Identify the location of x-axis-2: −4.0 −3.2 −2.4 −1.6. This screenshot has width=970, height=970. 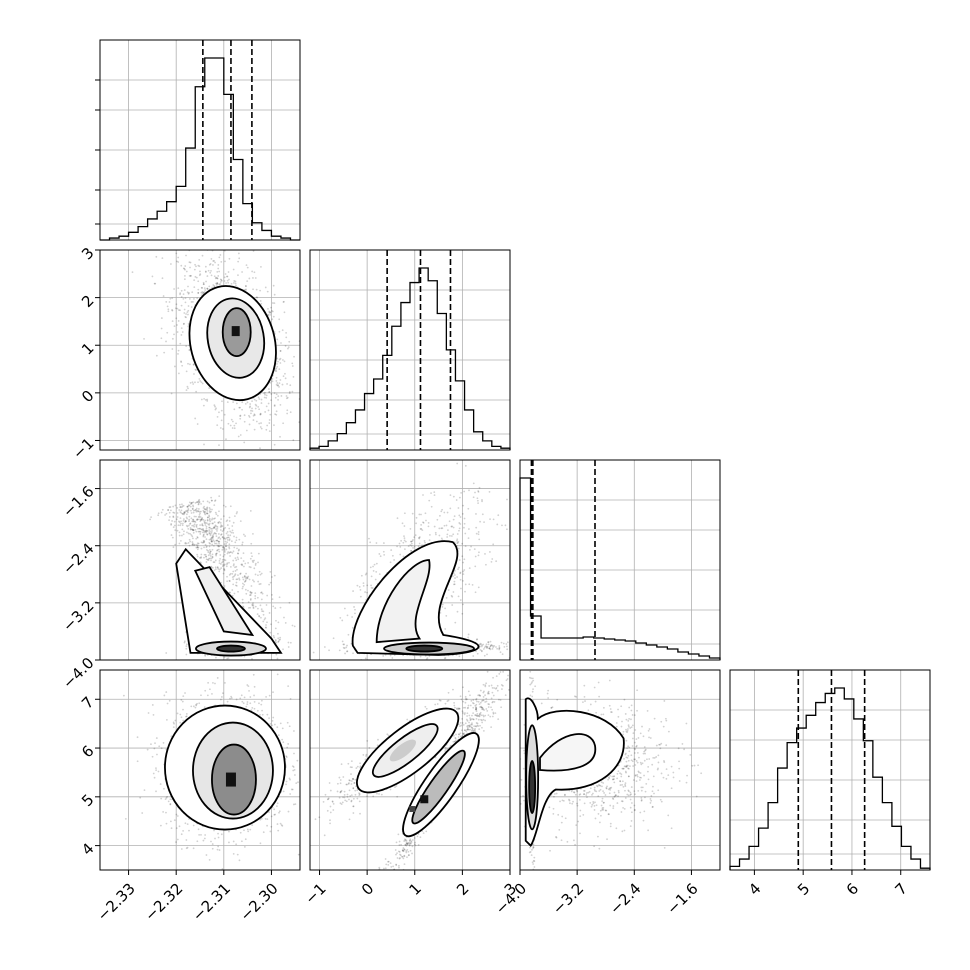
(597, 894).